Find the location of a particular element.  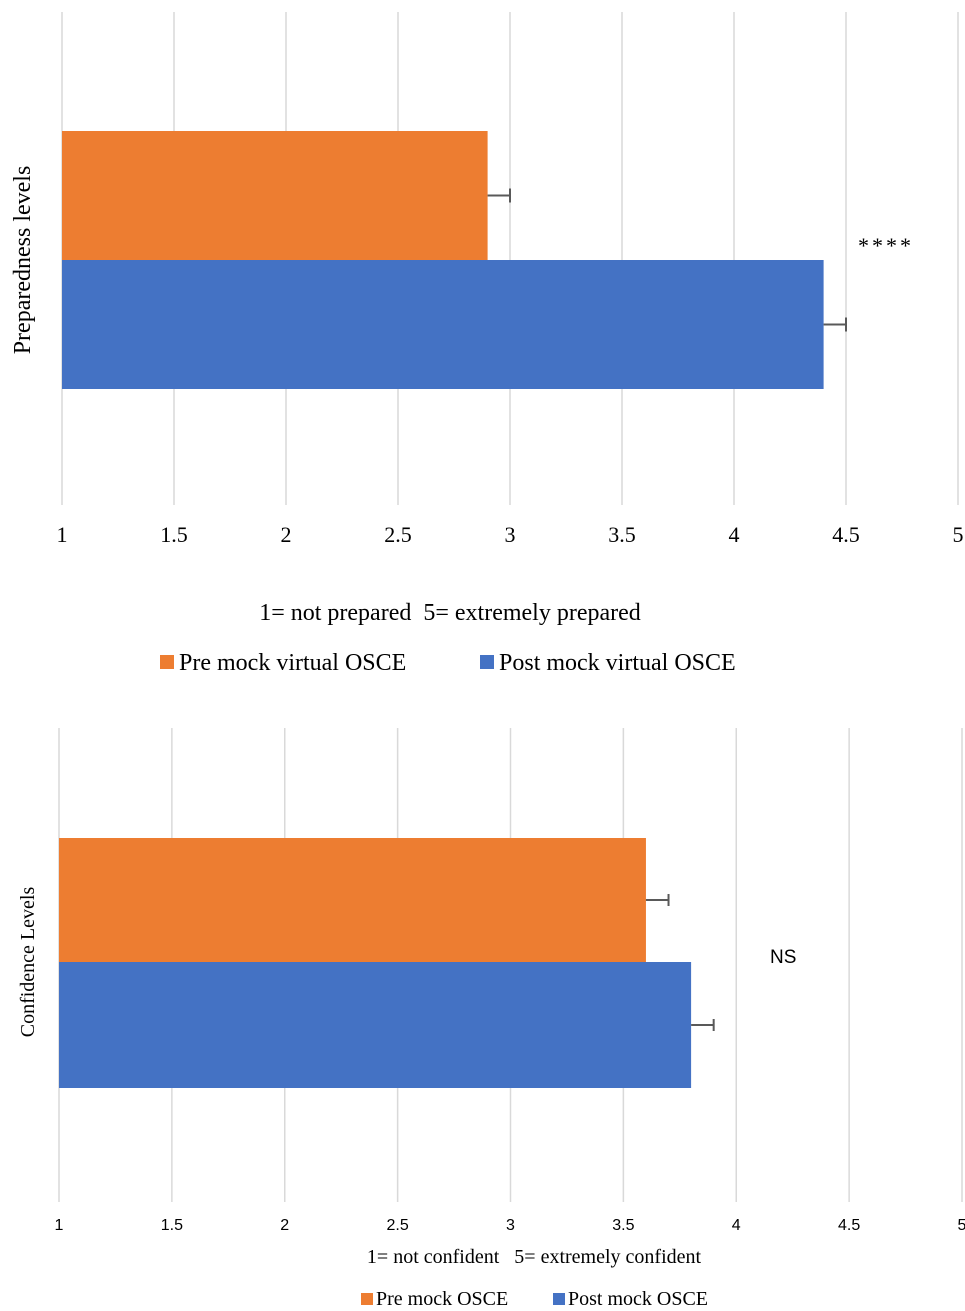

c1-error-bar-post is located at coordinates (835, 324).